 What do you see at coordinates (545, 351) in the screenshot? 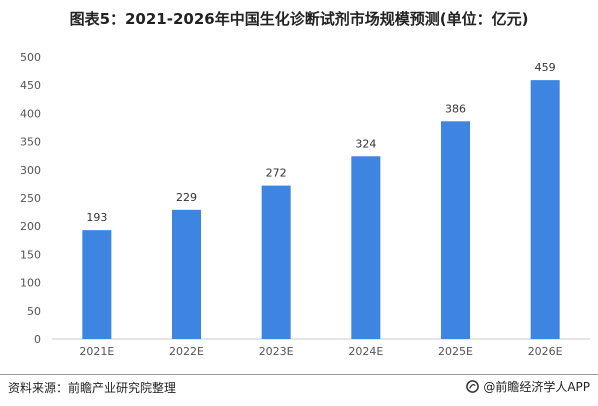
I see `x-tick-label: 2026E` at bounding box center [545, 351].